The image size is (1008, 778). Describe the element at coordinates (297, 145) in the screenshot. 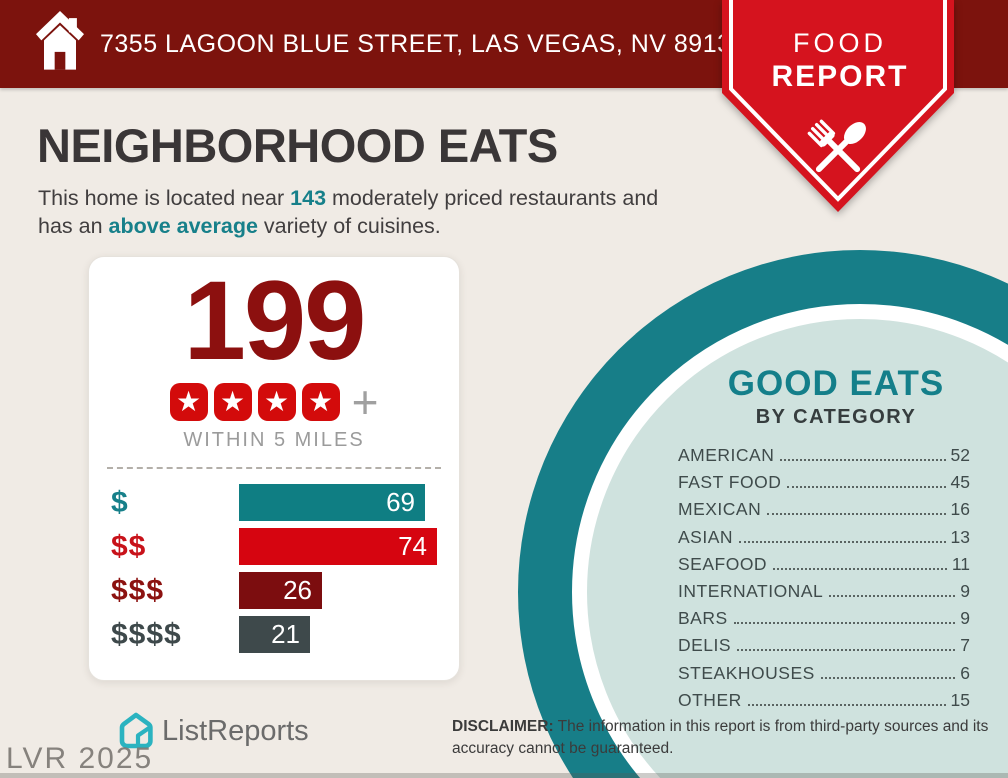

I see `page-title: NEIGHBORHOOD EATS` at that location.